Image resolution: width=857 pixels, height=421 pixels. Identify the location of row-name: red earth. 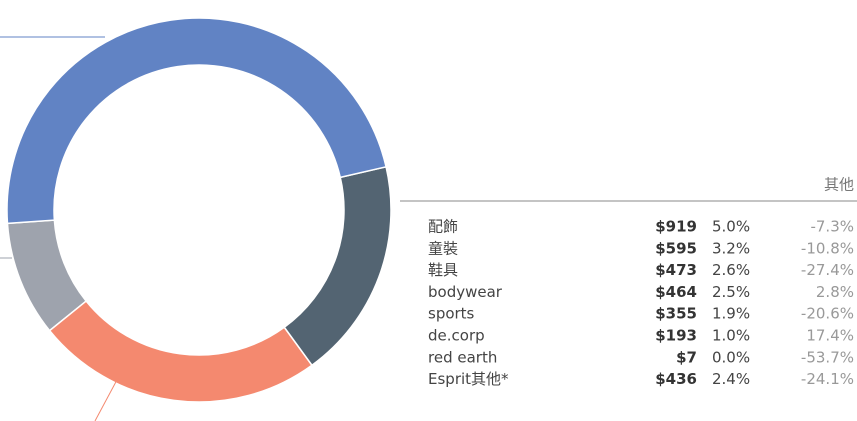
(462, 357).